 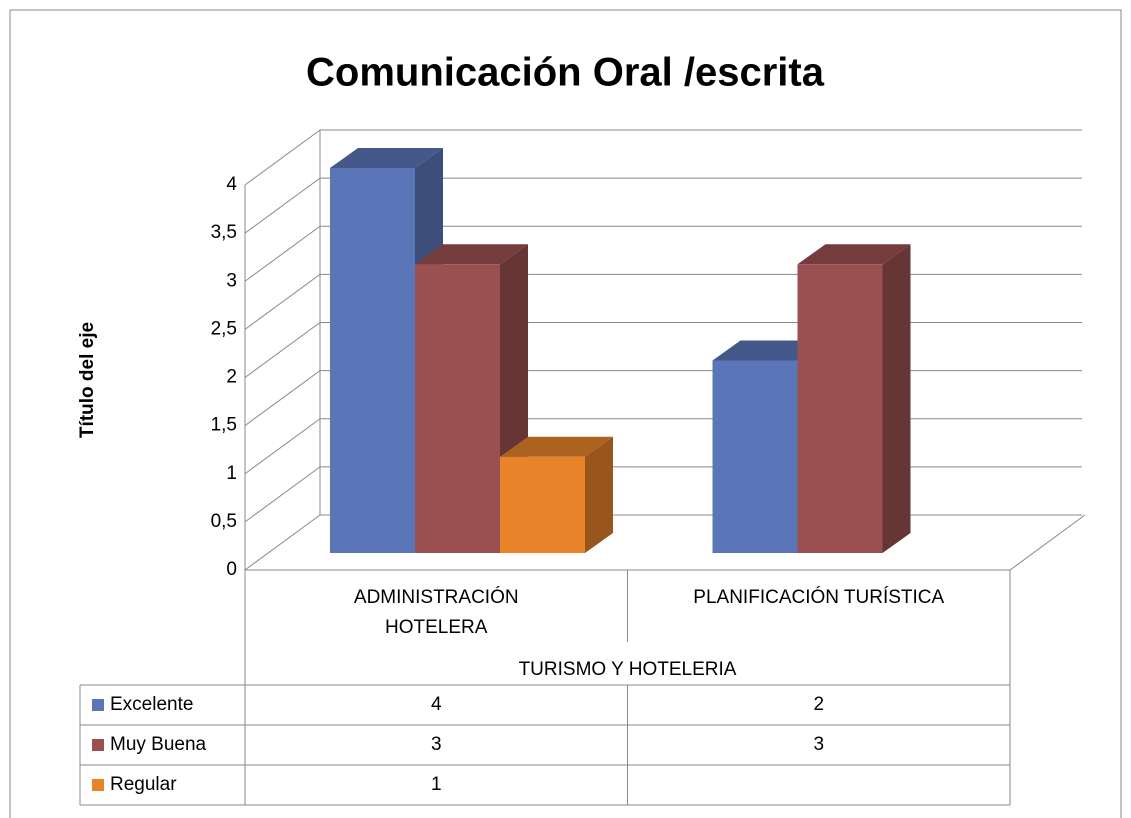 What do you see at coordinates (818, 704) in the screenshot?
I see `table-value: 2` at bounding box center [818, 704].